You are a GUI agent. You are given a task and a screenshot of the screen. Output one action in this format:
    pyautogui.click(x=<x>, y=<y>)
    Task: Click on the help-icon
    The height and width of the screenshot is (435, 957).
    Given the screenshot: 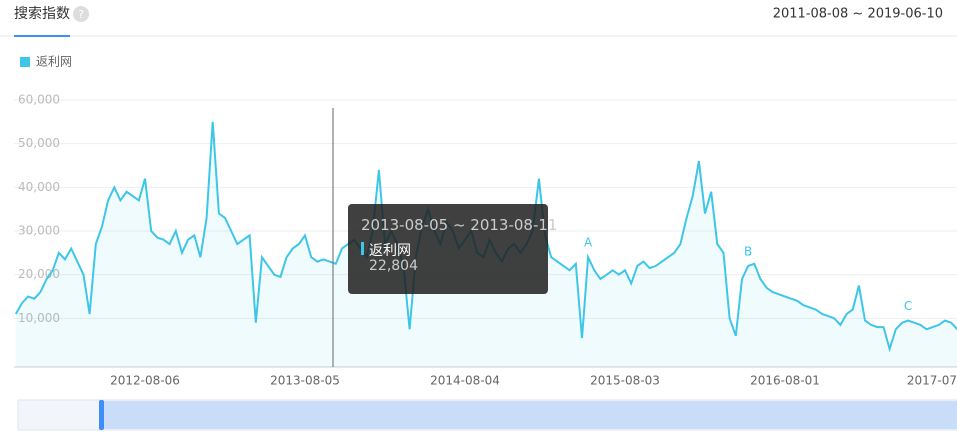 What is the action you would take?
    pyautogui.click(x=81, y=14)
    